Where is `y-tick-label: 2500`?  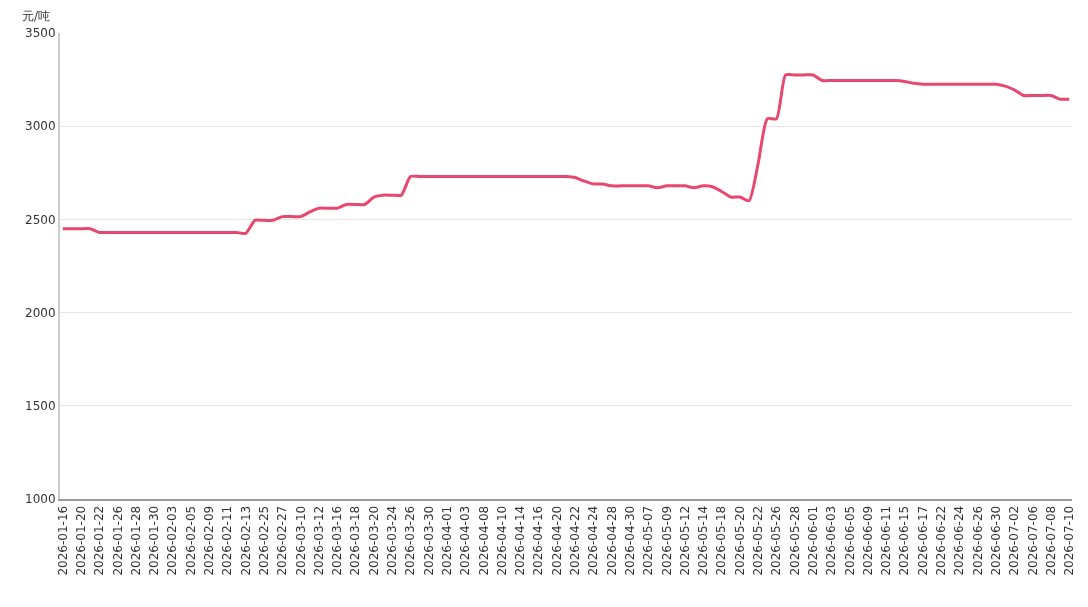
y-tick-label: 2500 is located at coordinates (40, 219).